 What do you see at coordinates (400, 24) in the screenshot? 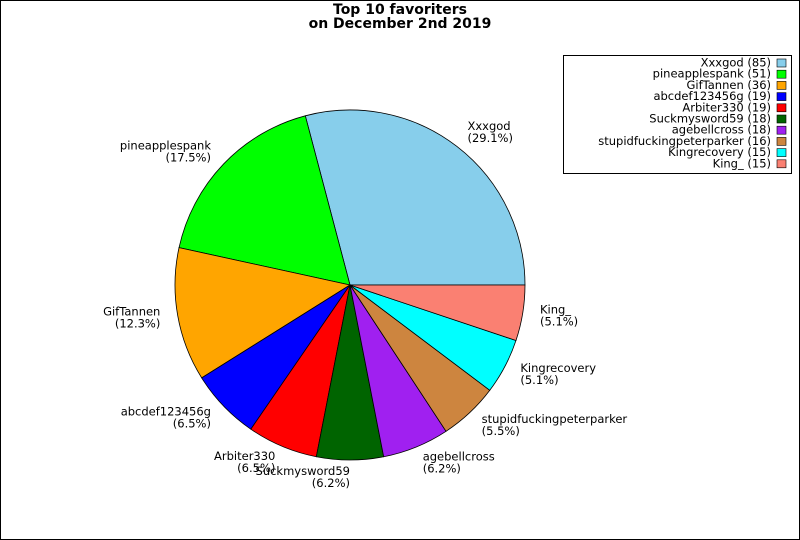
I see `chart-title: on December 2nd 2019` at bounding box center [400, 24].